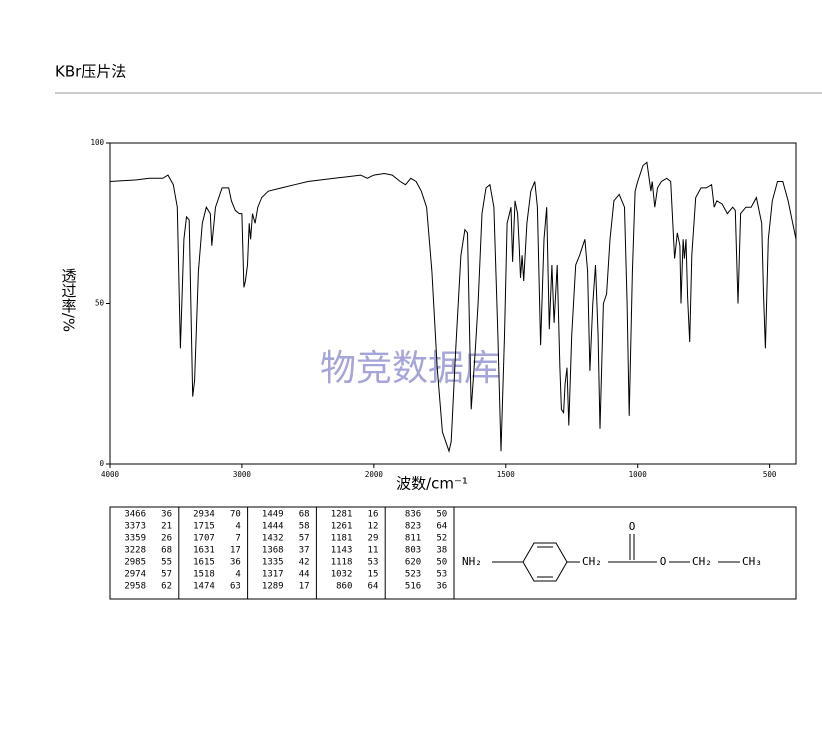 The height and width of the screenshot is (737, 822). Describe the element at coordinates (592, 561) in the screenshot. I see `methylene-label: CH₂` at that location.